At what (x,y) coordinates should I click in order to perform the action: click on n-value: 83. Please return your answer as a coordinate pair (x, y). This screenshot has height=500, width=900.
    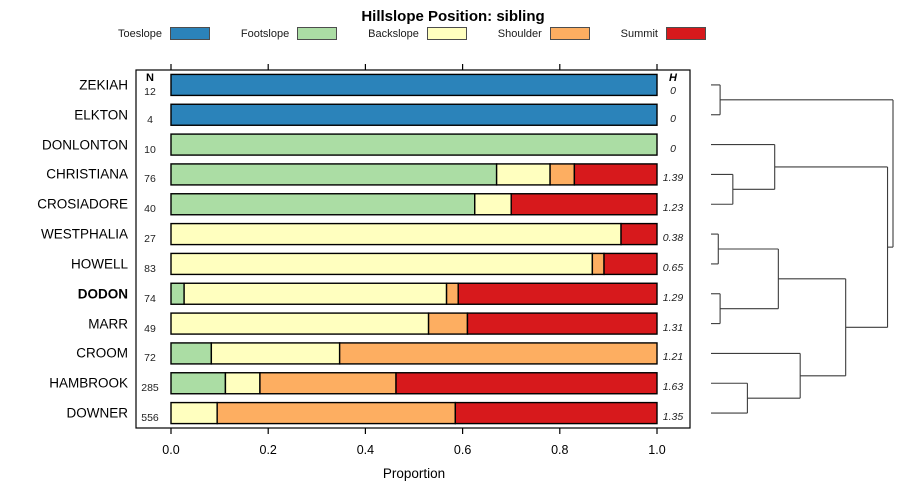
    Looking at the image, I should click on (150, 268).